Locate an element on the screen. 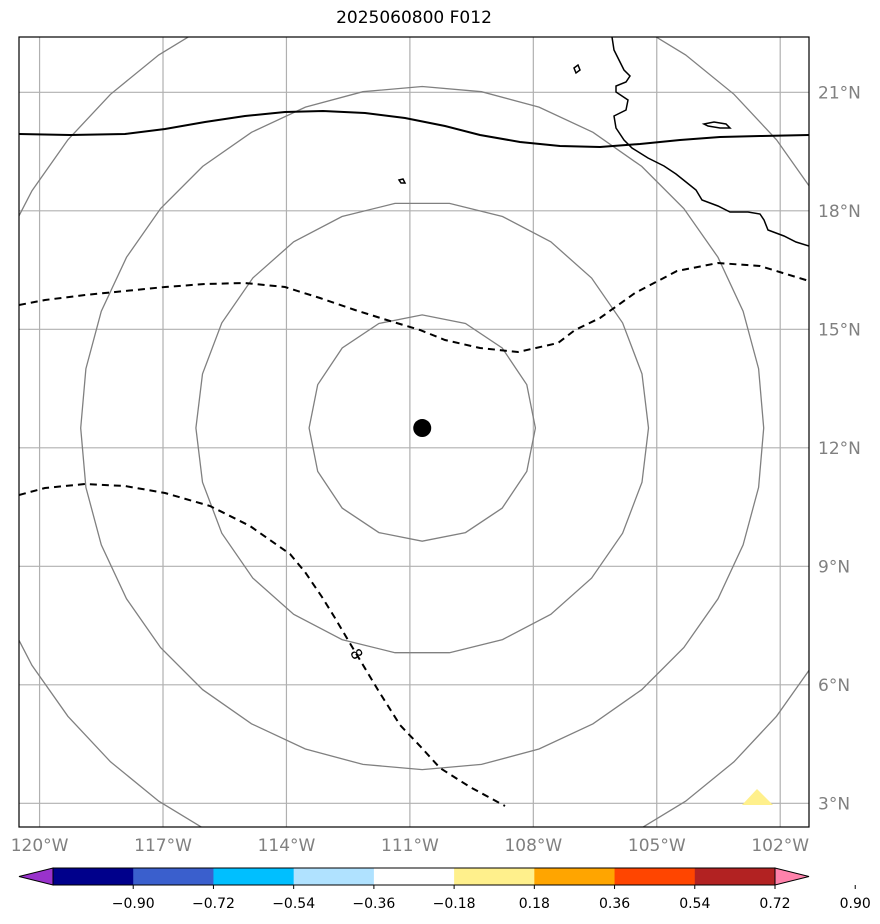 The height and width of the screenshot is (924, 880). contour-label: 8 is located at coordinates (356, 654).